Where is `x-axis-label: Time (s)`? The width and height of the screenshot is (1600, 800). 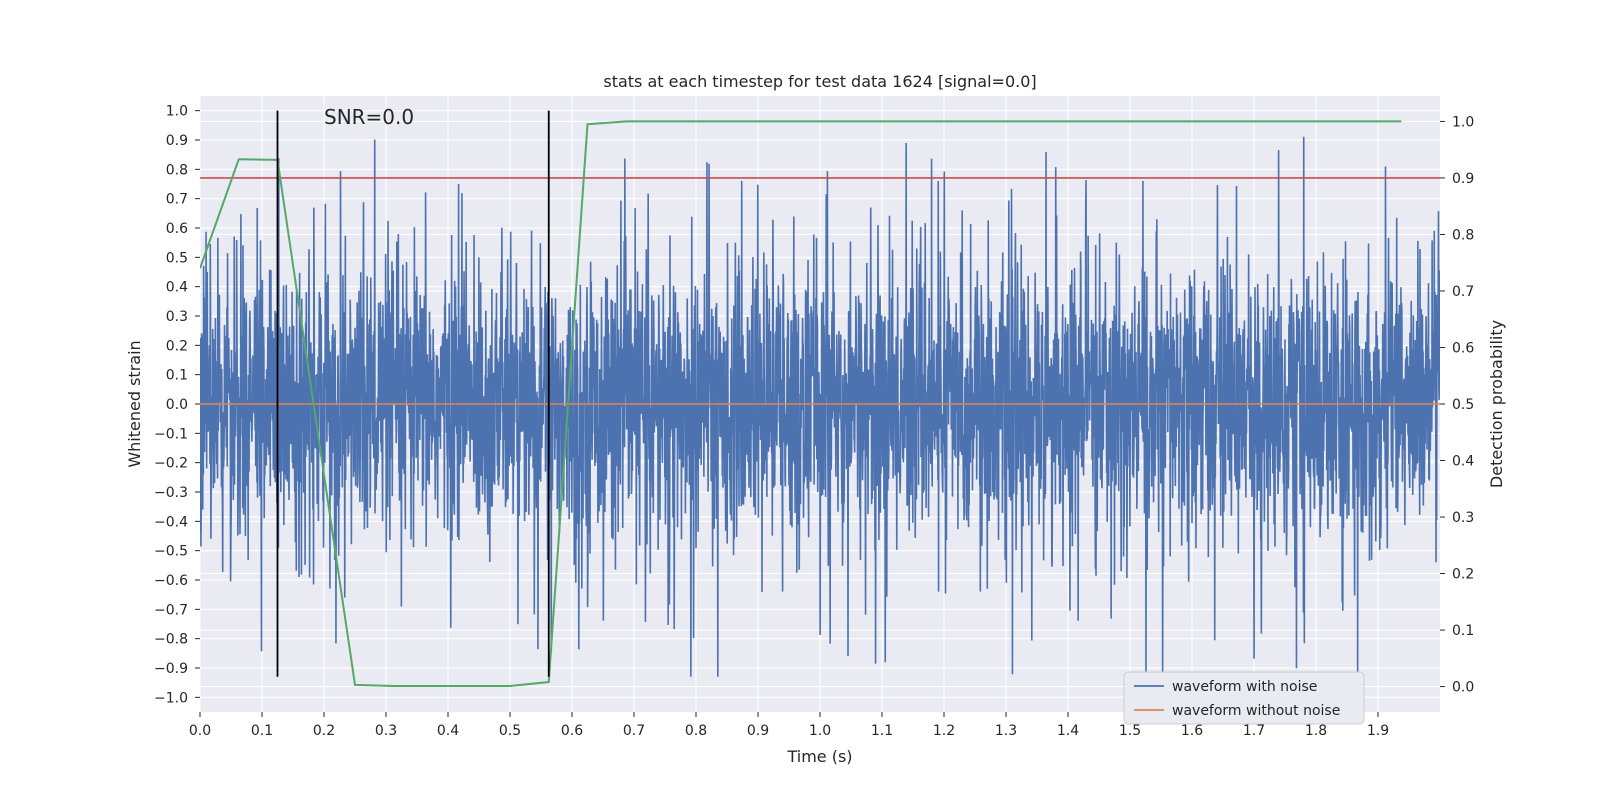 x-axis-label: Time (s) is located at coordinates (819, 756).